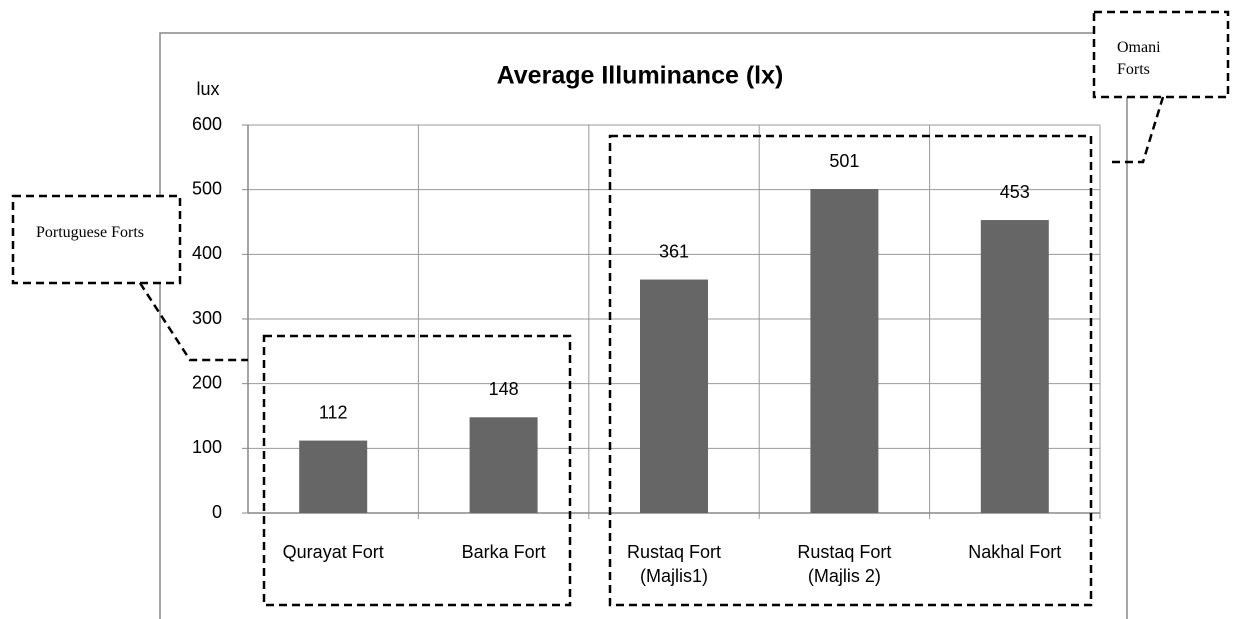 Image resolution: width=1235 pixels, height=619 pixels. What do you see at coordinates (207, 253) in the screenshot?
I see `y-tick-label: 400` at bounding box center [207, 253].